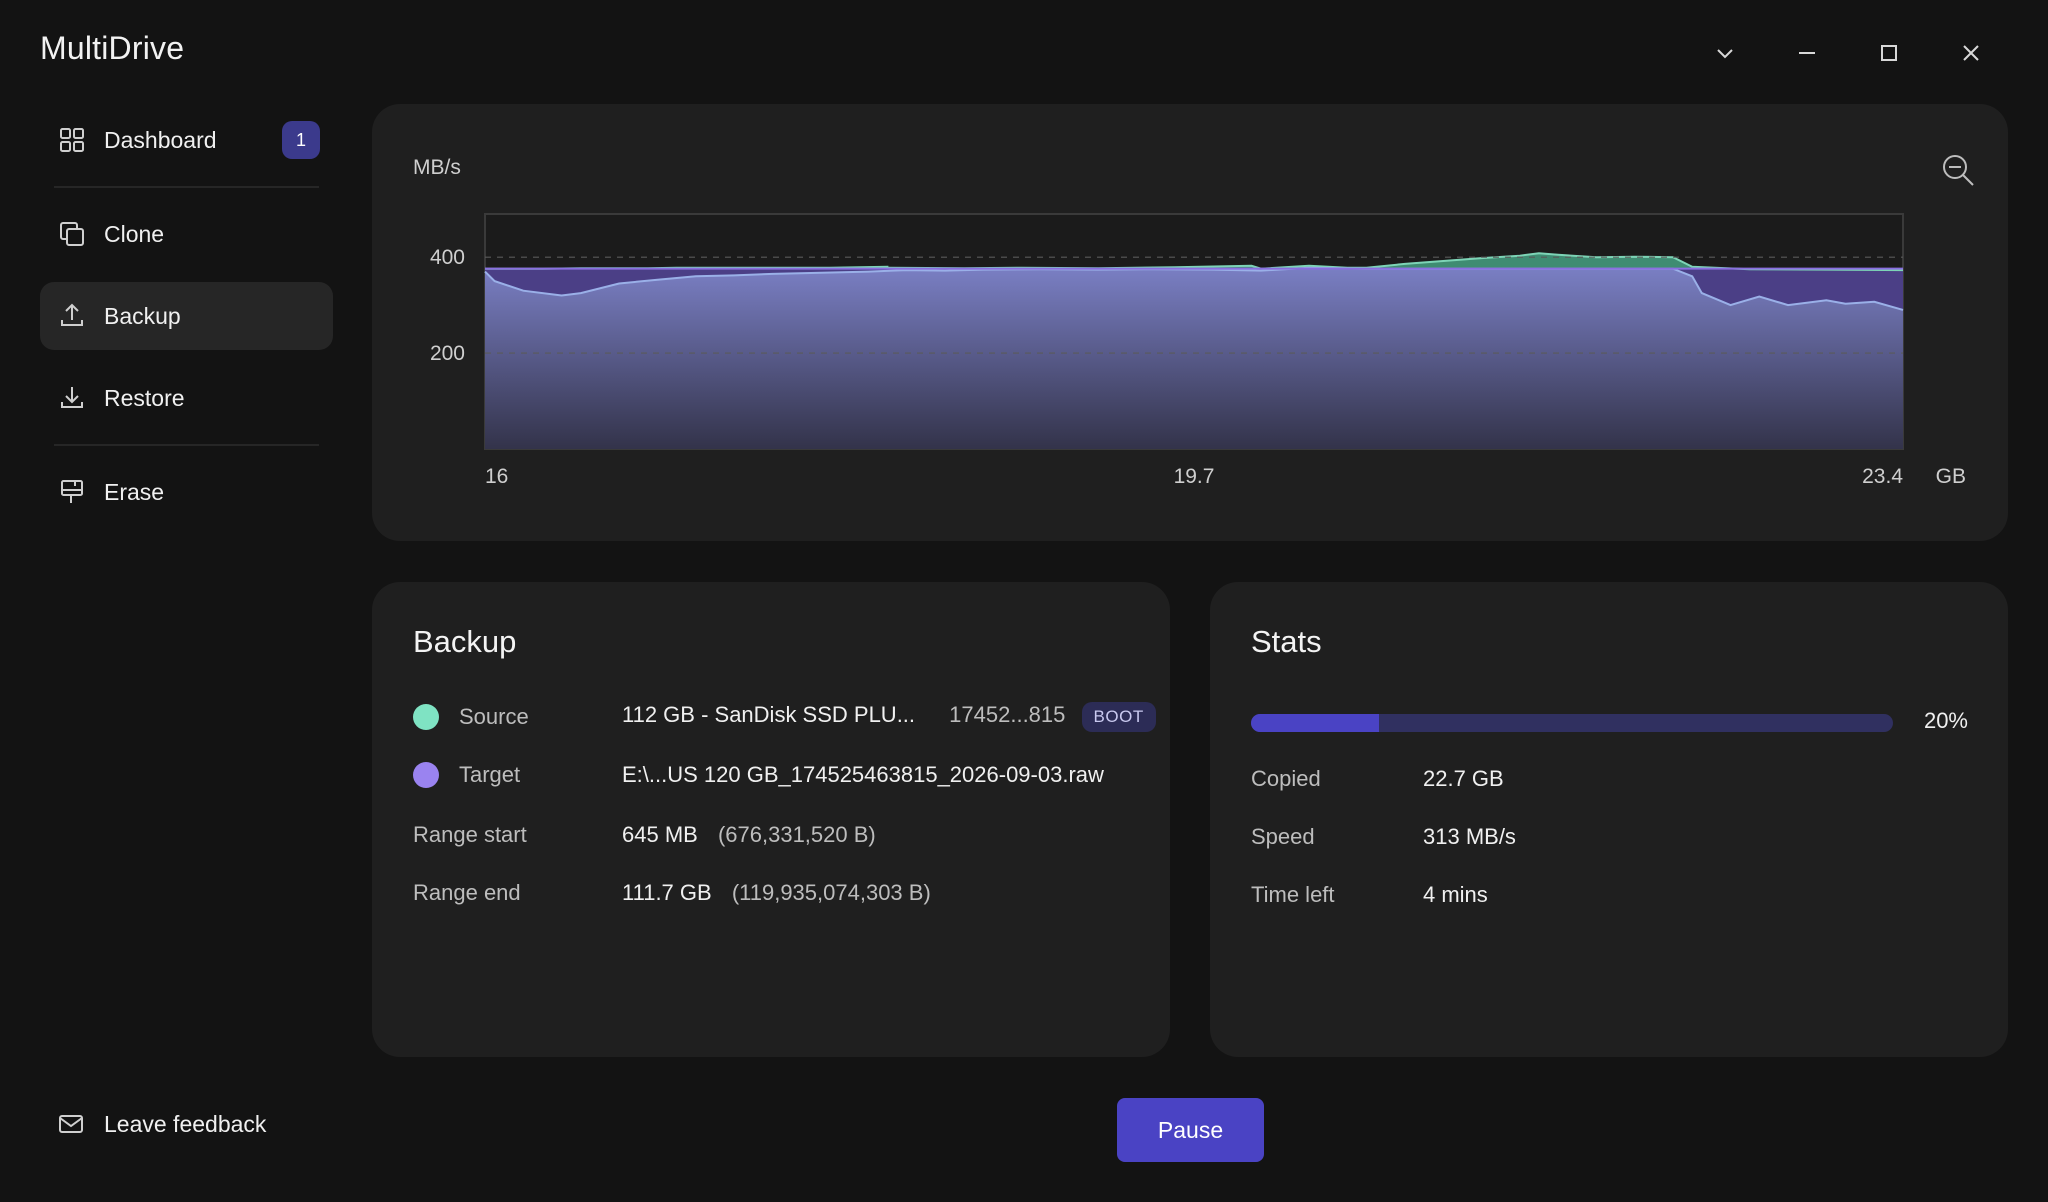 Image resolution: width=2048 pixels, height=1202 pixels. Describe the element at coordinates (1315, 723) in the screenshot. I see `progress-fill` at that location.